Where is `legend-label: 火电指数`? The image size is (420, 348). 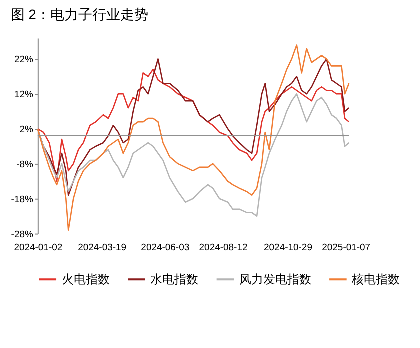 legend-label: 火电指数 is located at coordinates (86, 279).